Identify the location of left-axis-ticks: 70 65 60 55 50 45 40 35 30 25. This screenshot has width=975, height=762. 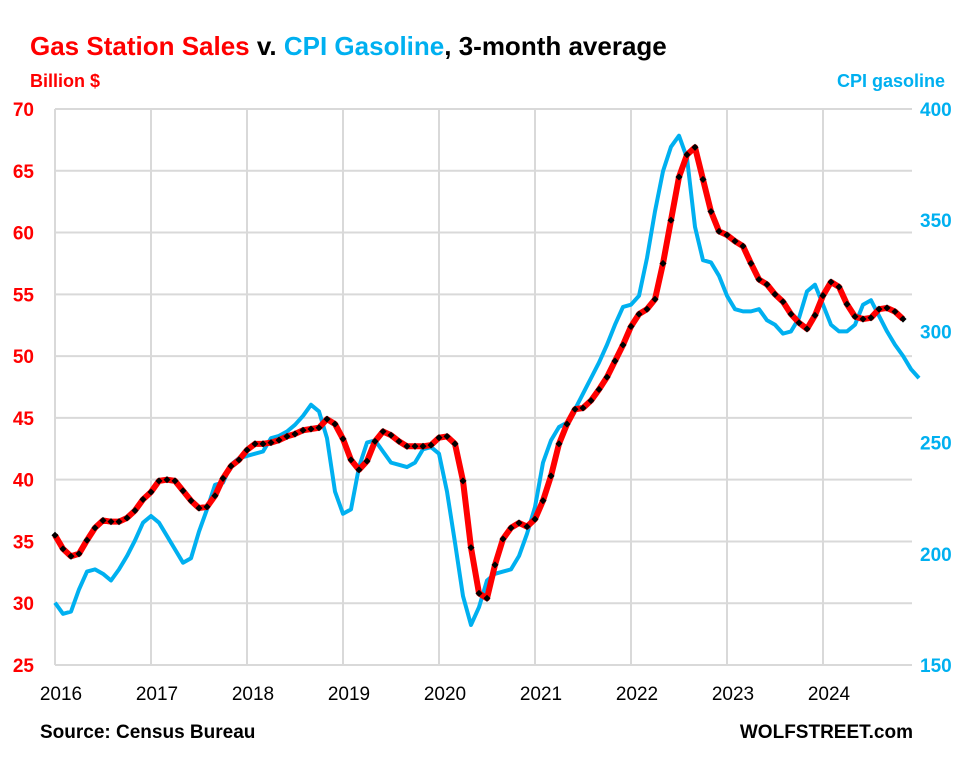
(24, 388).